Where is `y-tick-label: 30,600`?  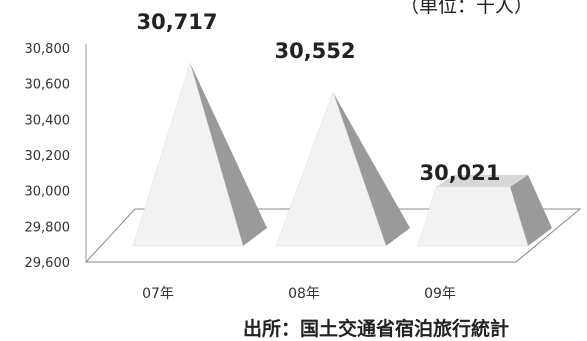
y-tick-label: 30,600 is located at coordinates (48, 85).